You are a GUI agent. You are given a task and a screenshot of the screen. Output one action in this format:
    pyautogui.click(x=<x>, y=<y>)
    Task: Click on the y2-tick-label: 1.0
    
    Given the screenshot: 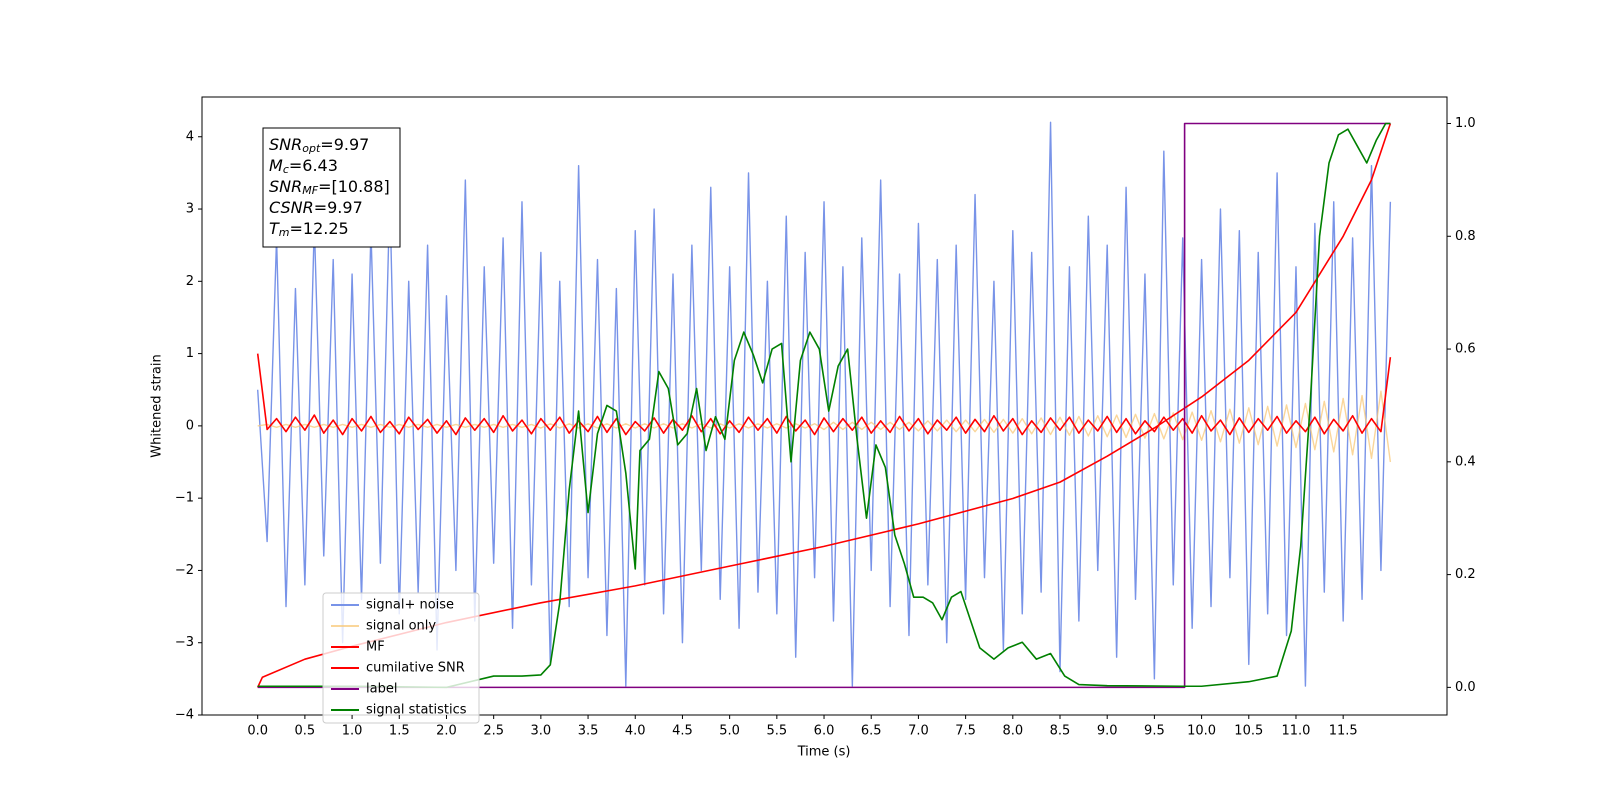 What is the action you would take?
    pyautogui.click(x=1465, y=123)
    